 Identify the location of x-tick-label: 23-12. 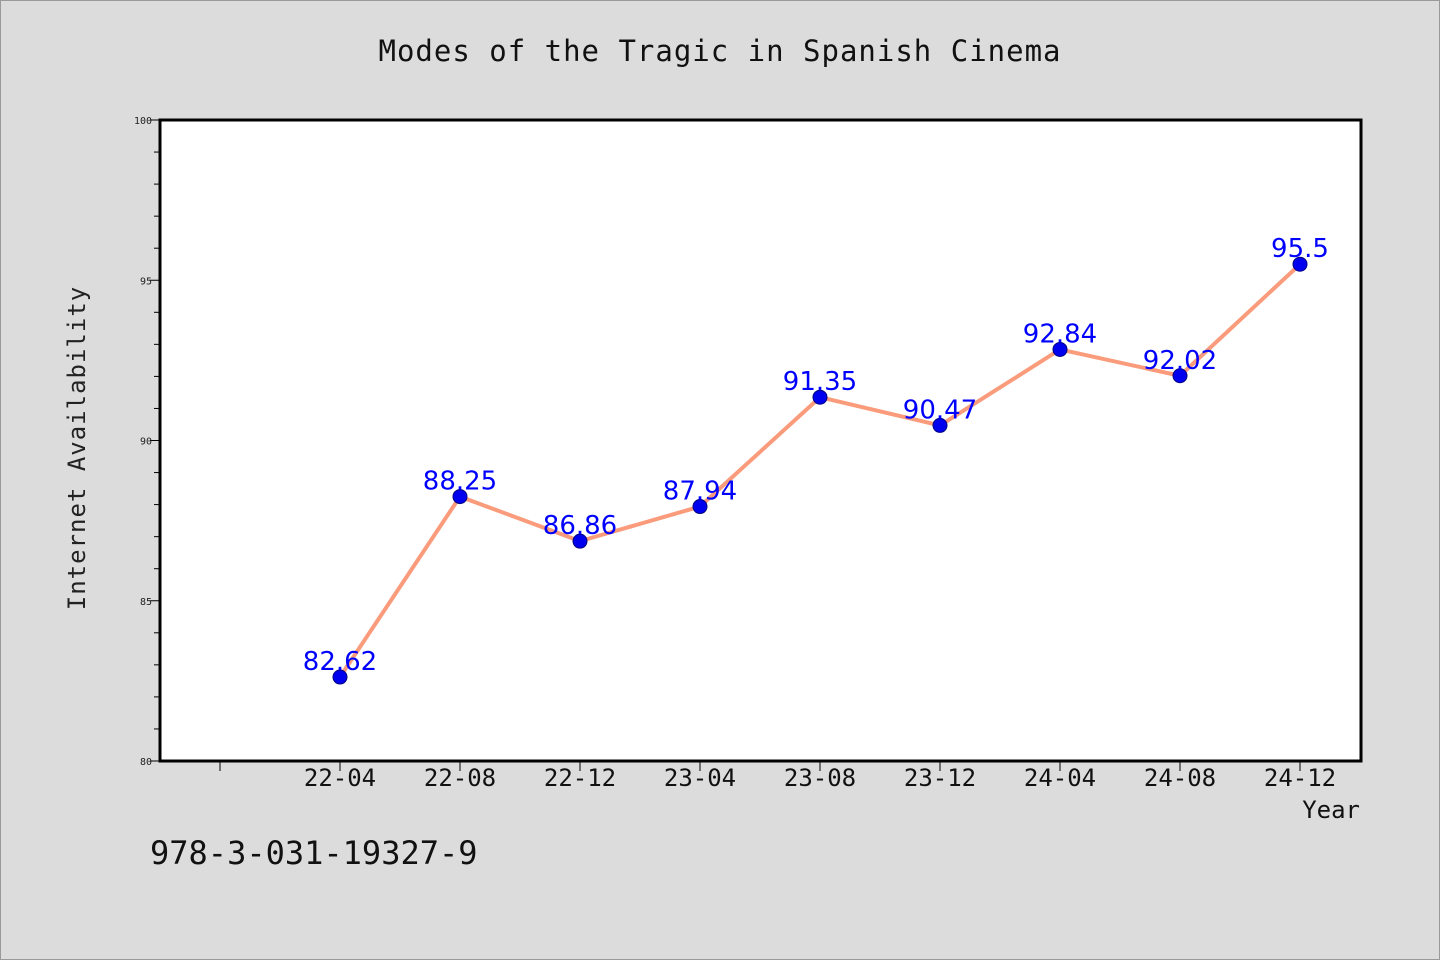
(940, 778).